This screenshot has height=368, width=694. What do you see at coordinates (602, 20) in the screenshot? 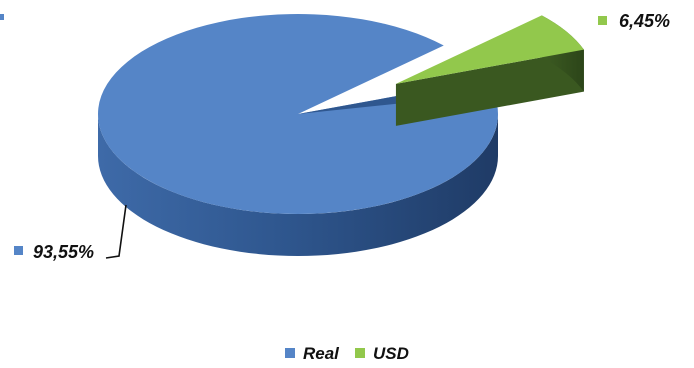
I see `data-label-swatch-usd` at bounding box center [602, 20].